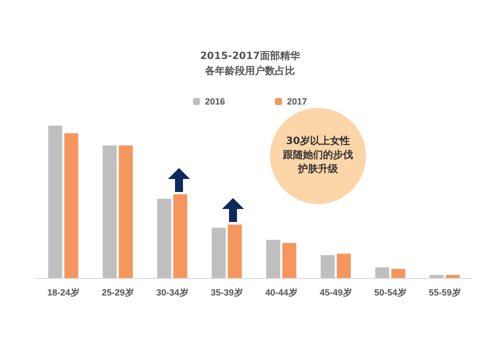  What do you see at coordinates (281, 293) in the screenshot?
I see `x-tick-label: 40-44岁` at bounding box center [281, 293].